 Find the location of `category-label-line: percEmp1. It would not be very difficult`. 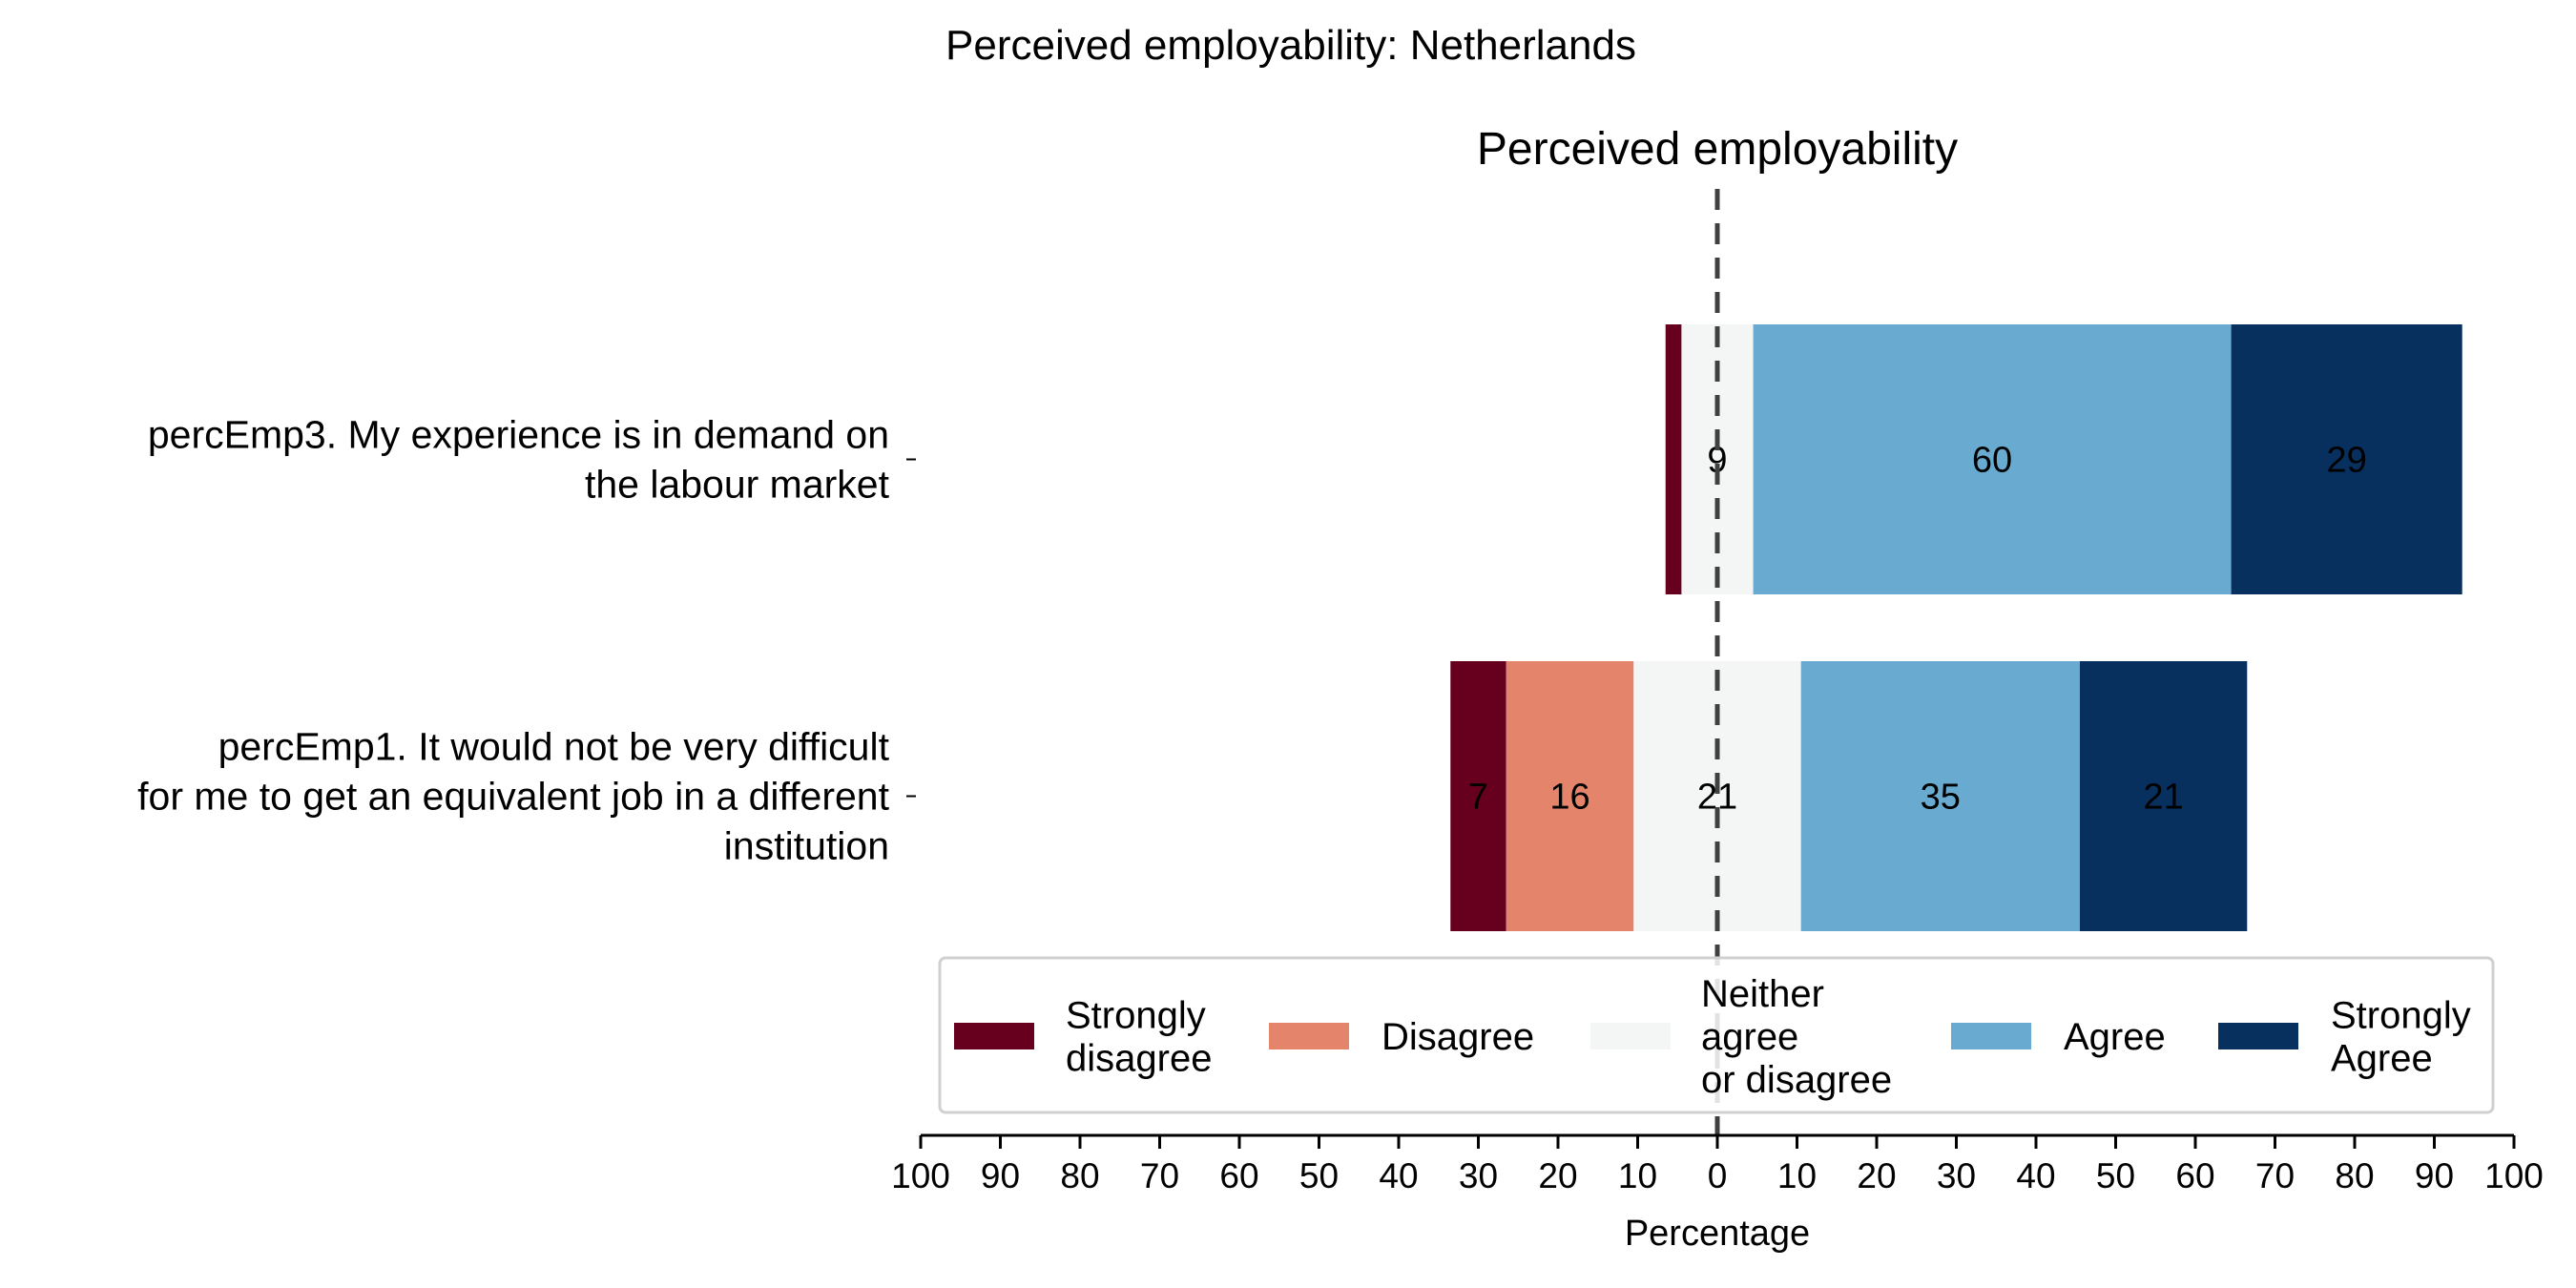

category-label-line: percEmp1. It would not be very difficult is located at coordinates (554, 747).